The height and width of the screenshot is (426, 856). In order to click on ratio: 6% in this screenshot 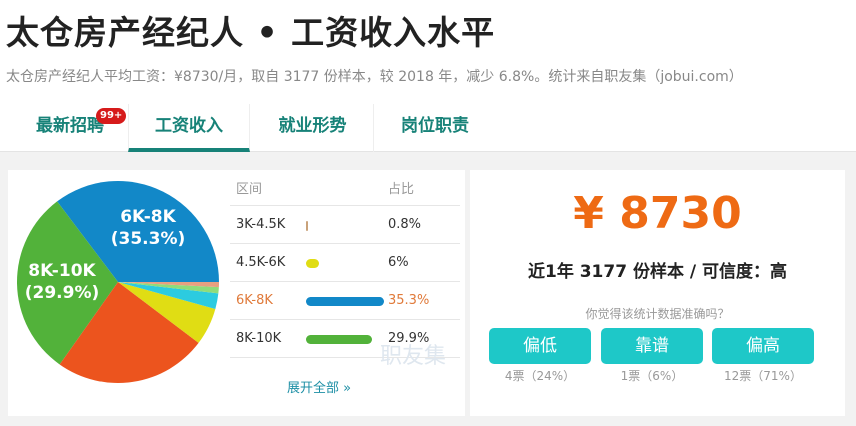, I will do `click(398, 262)`.